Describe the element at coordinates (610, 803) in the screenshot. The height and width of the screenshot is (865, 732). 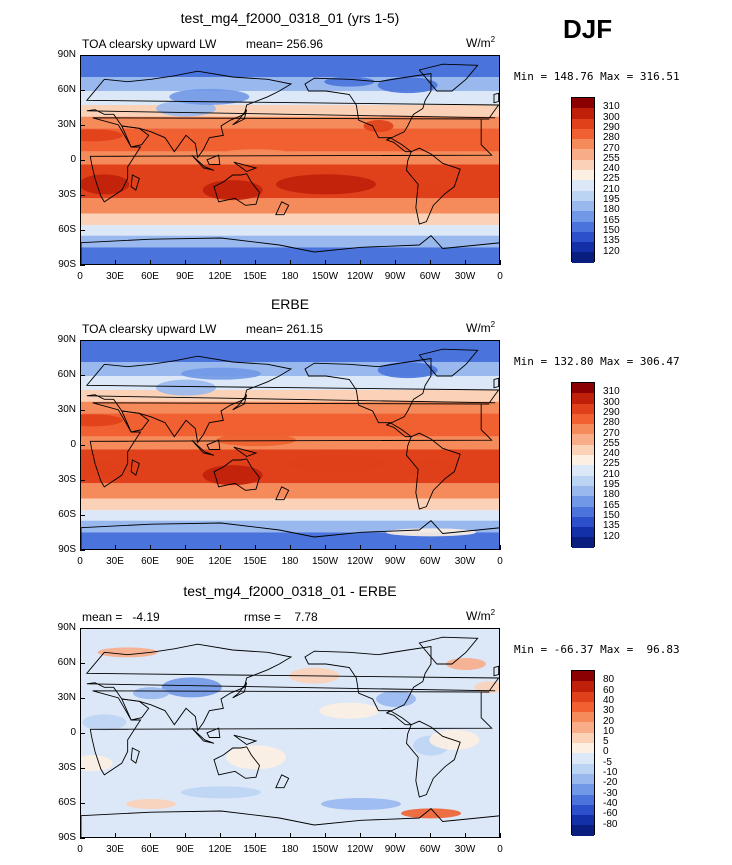
I see `colorbar-level-label: -40` at that location.